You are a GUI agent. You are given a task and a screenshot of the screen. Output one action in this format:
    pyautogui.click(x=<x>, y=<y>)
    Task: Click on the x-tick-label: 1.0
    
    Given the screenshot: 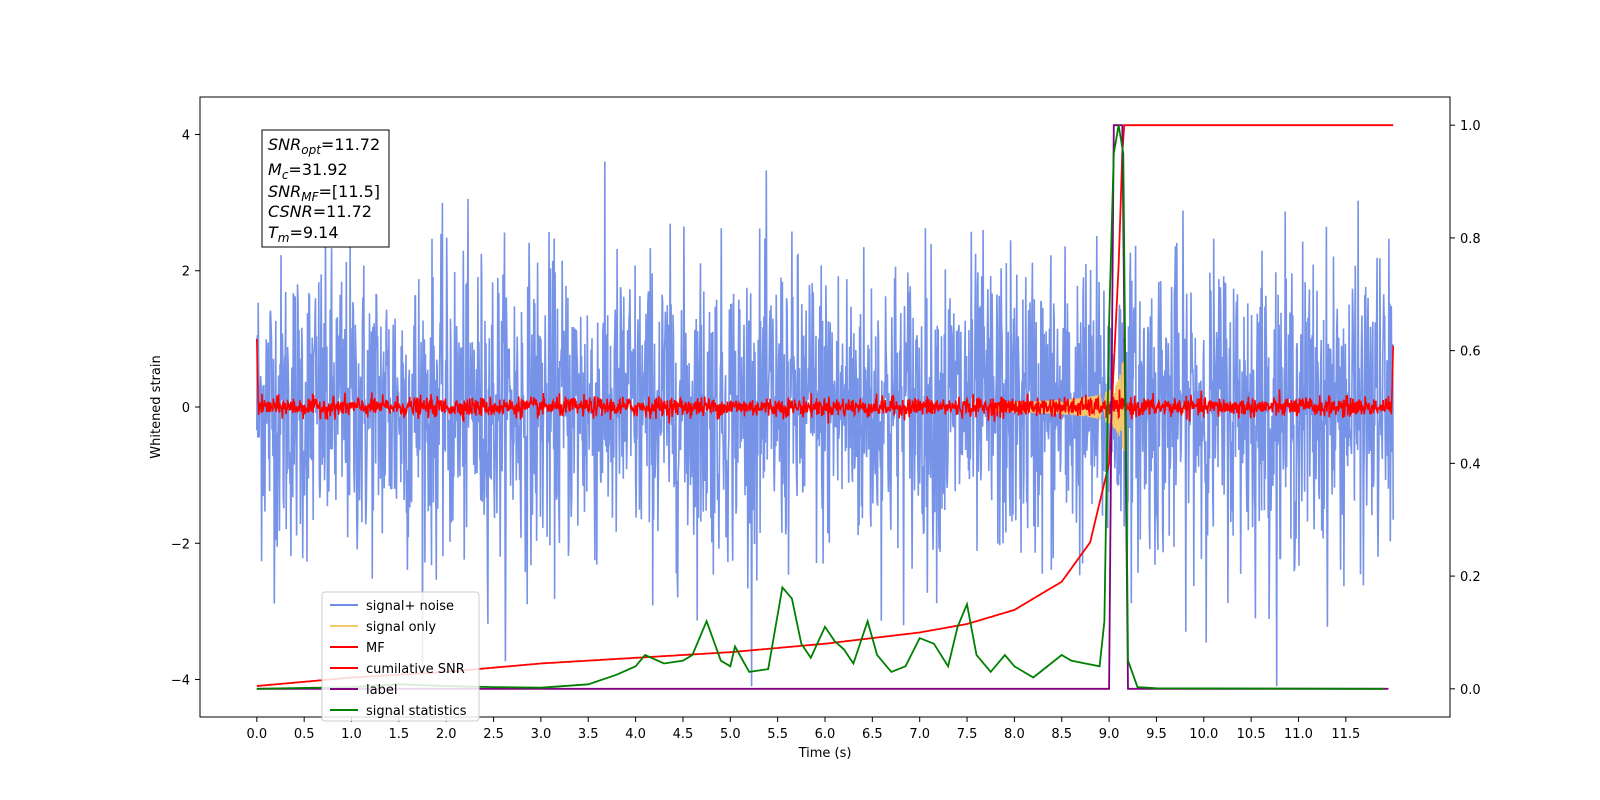 What is the action you would take?
    pyautogui.click(x=351, y=734)
    